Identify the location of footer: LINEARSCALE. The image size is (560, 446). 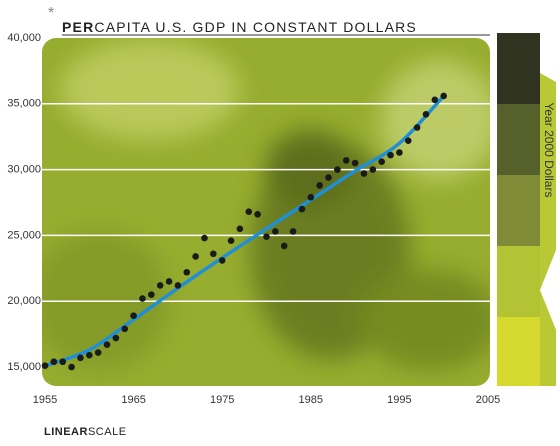
(85, 432).